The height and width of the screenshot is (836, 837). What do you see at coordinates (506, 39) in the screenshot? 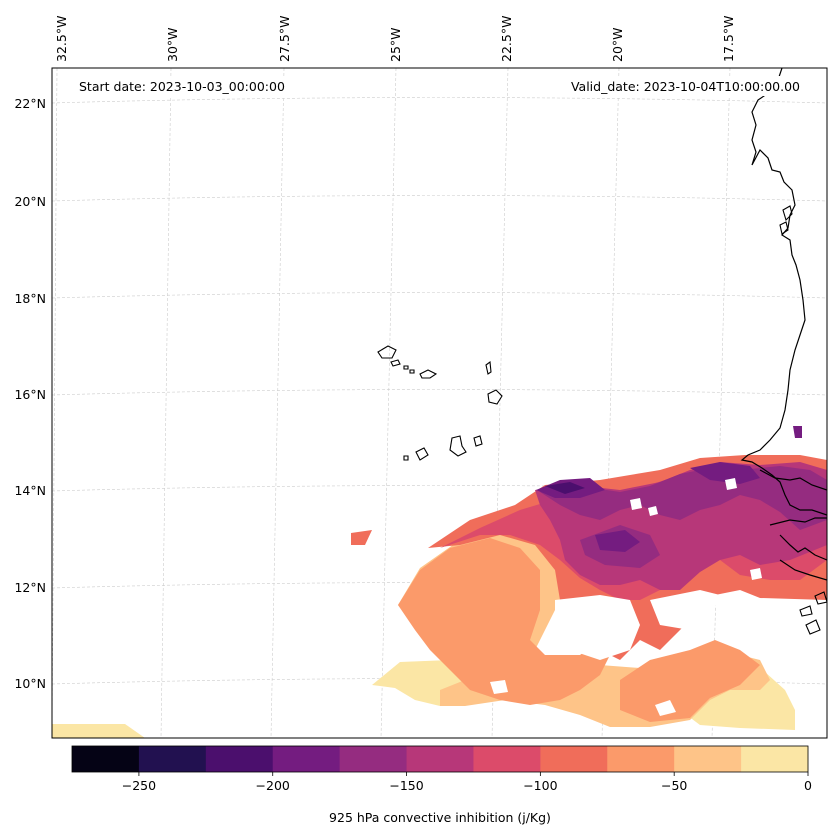
I see `lon-label: 22.5°W` at bounding box center [506, 39].